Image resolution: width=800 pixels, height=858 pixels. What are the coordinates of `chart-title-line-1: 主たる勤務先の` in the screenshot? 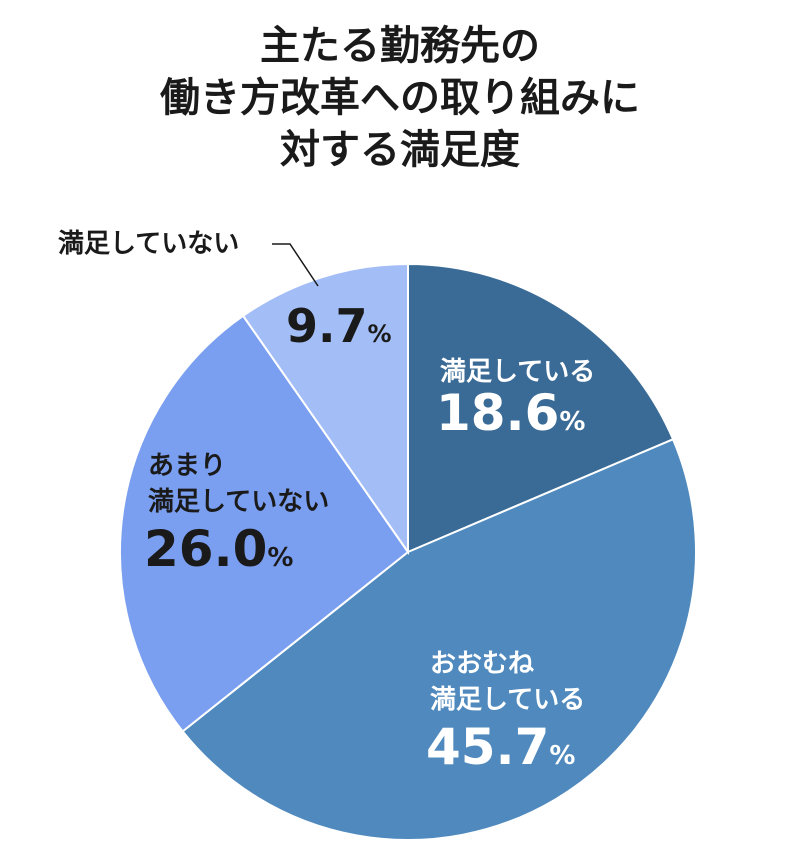 It's located at (400, 46).